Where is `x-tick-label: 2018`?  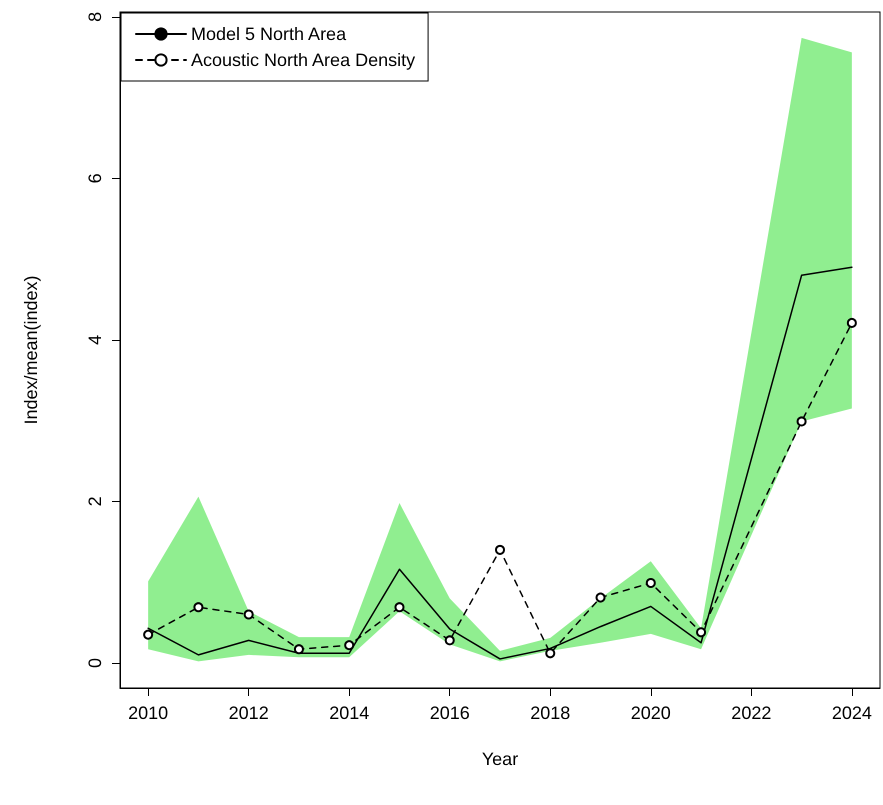 x-tick-label: 2018 is located at coordinates (550, 713).